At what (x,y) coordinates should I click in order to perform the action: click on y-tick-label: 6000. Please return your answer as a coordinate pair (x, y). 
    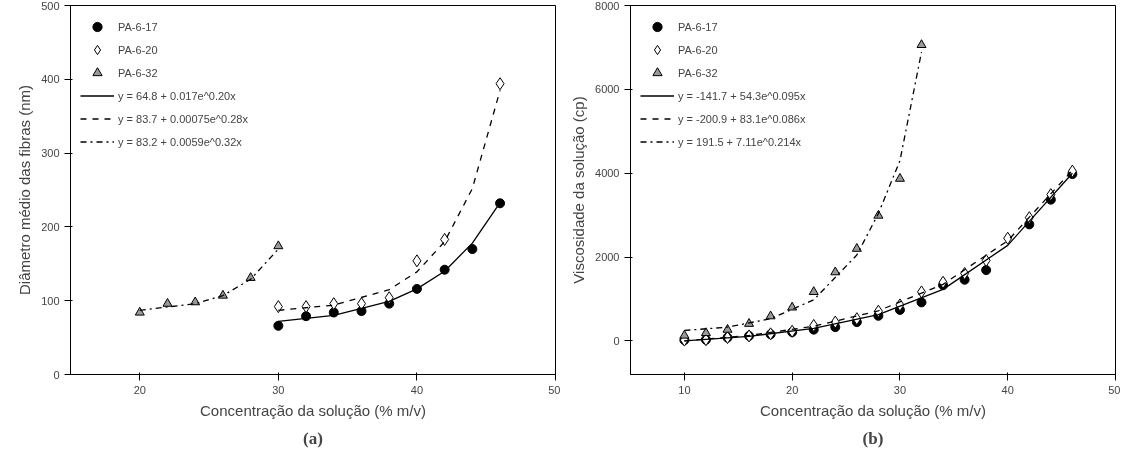
    Looking at the image, I should click on (607, 89).